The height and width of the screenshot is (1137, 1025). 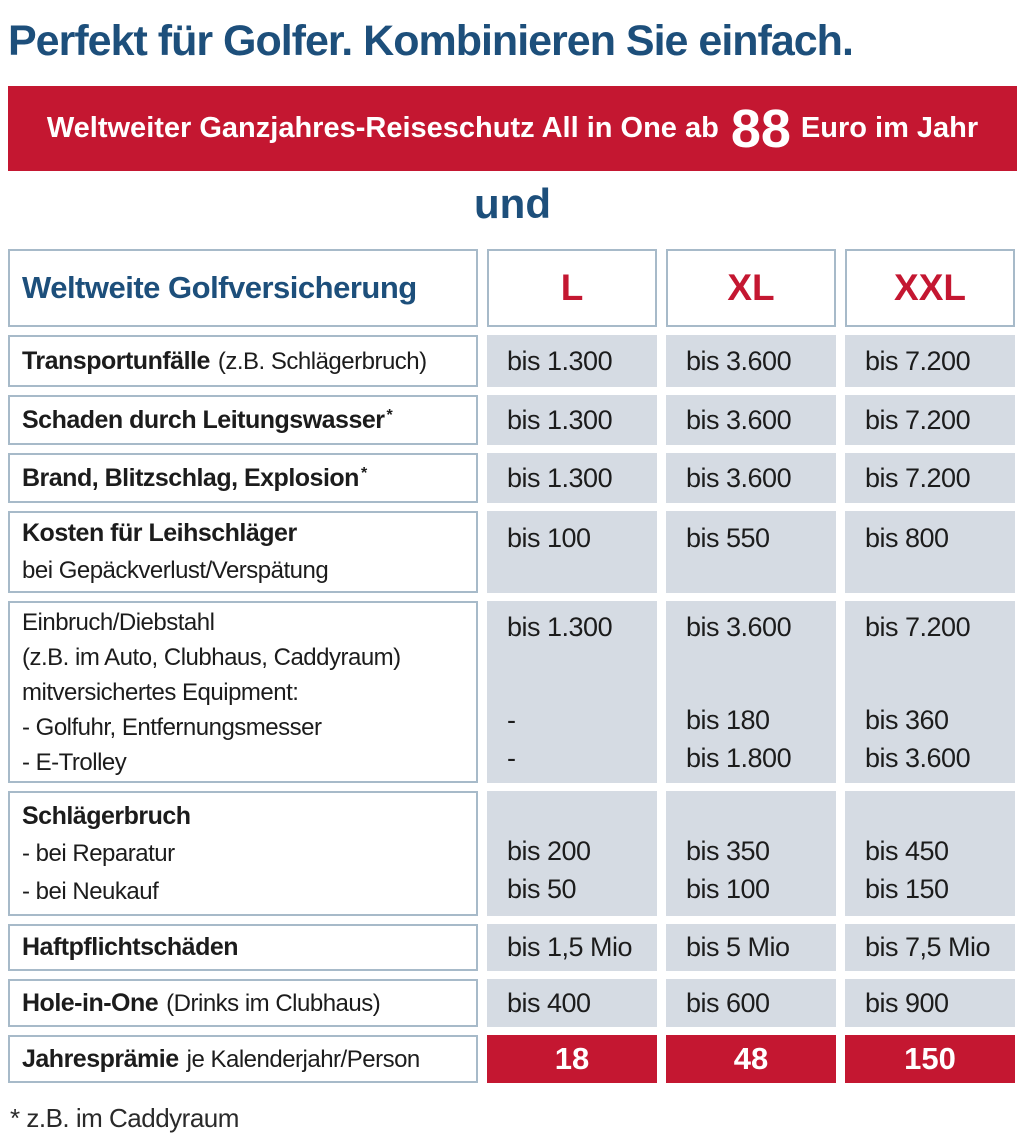 I want to click on label-bold: Brand, Blitzschlag, Explosion, so click(x=190, y=477).